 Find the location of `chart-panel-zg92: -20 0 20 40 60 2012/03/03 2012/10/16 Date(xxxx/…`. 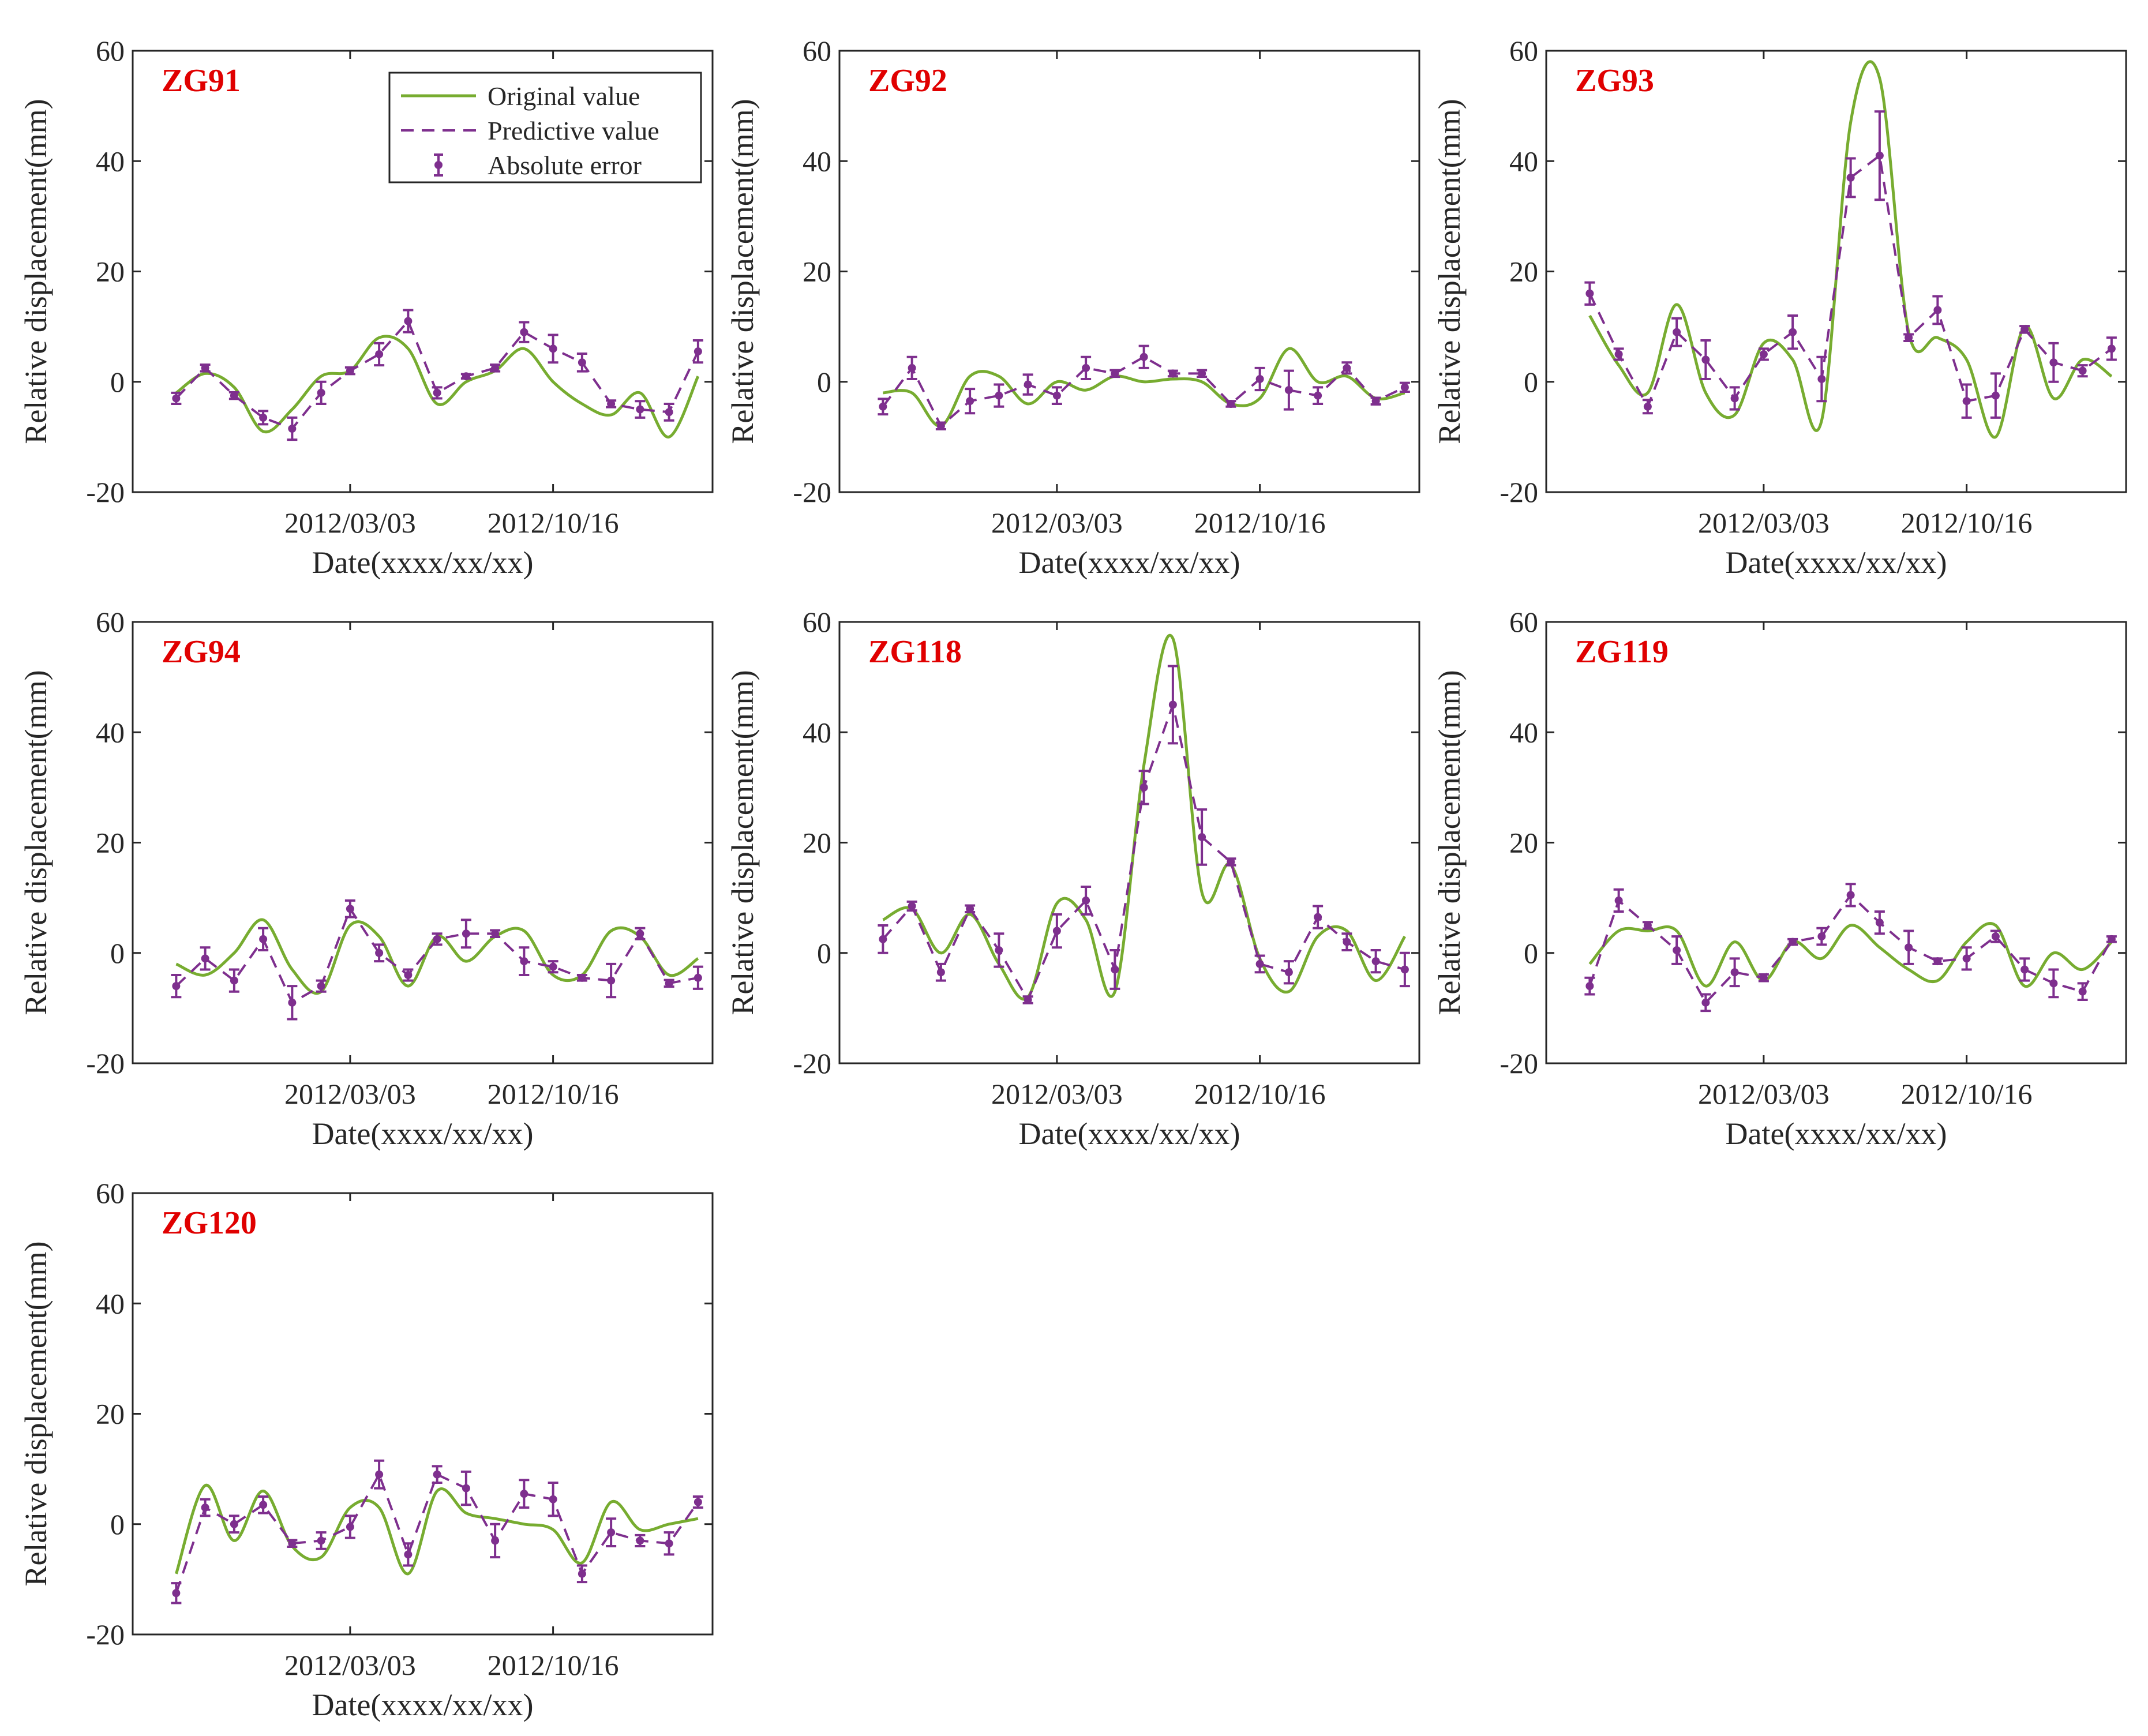

chart-panel-zg92: -20 0 20 40 60 2012/03/03 2012/10/16 Date(xxxx/… is located at coordinates (1072, 307).